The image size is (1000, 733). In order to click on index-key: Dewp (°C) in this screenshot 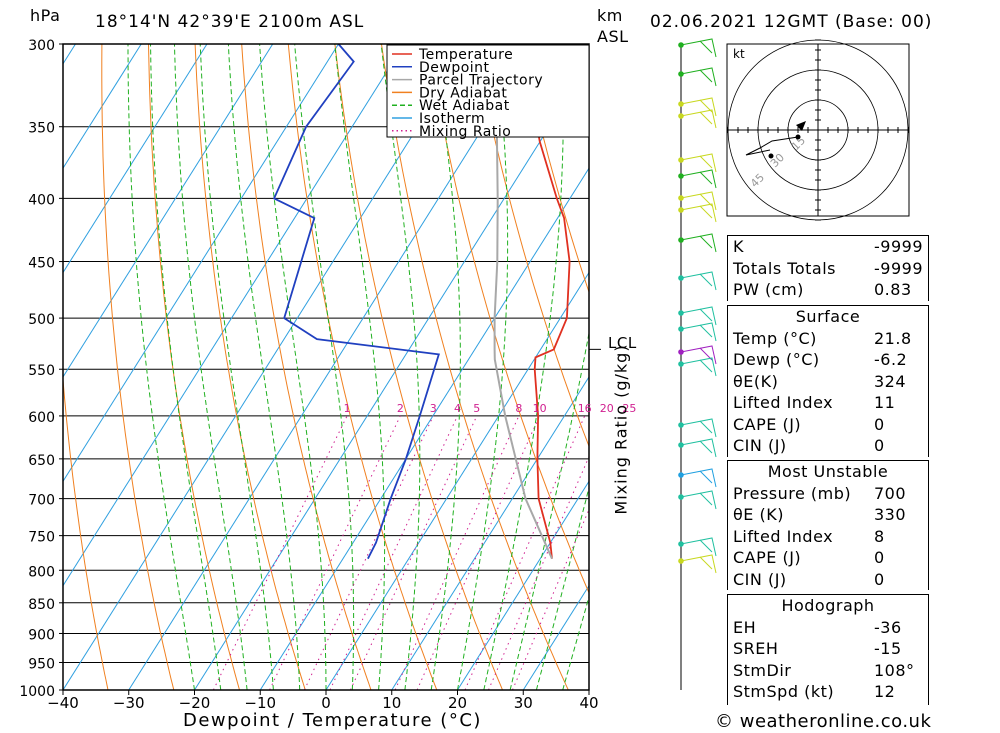, I will do `click(776, 359)`.